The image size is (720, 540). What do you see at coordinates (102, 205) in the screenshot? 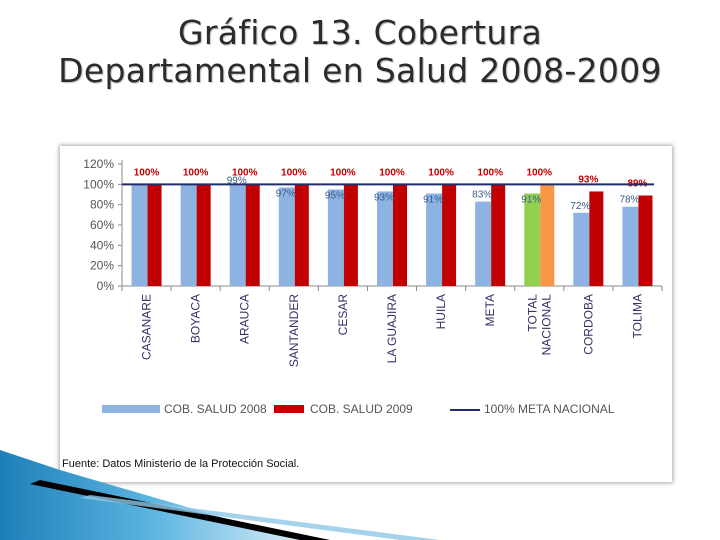
I see `y-tick-label: 80%` at bounding box center [102, 205].